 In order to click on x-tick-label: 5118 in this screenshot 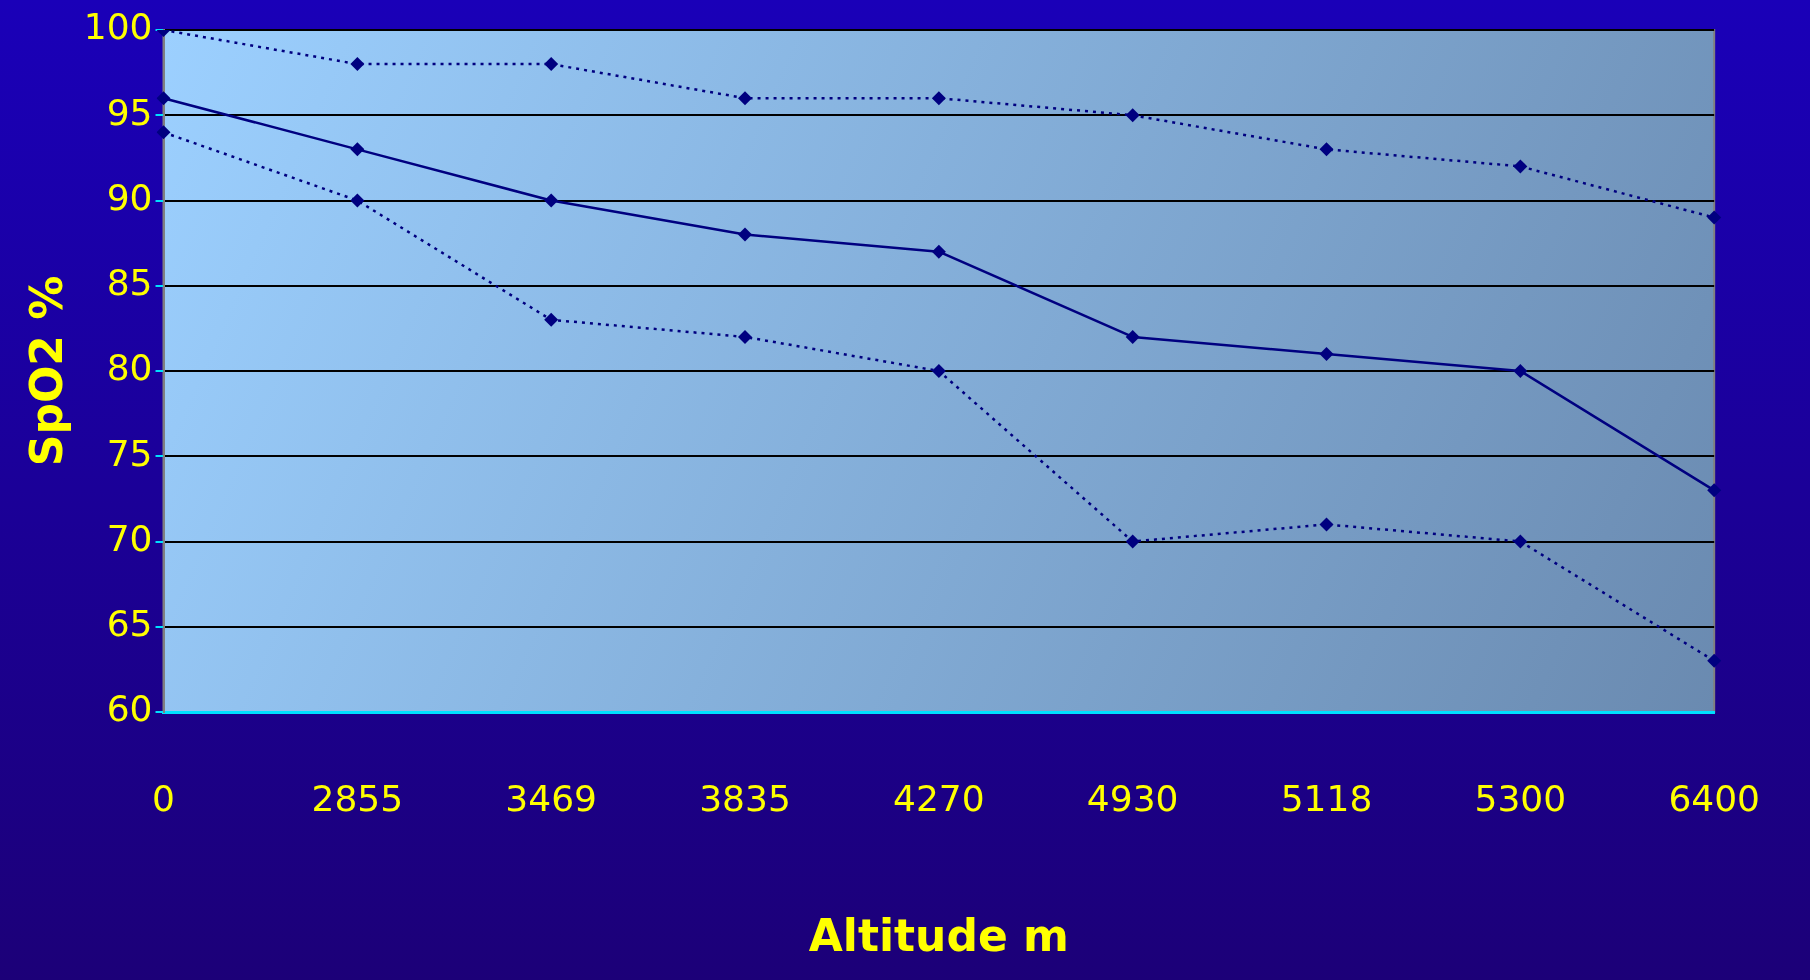, I will do `click(1326, 798)`.